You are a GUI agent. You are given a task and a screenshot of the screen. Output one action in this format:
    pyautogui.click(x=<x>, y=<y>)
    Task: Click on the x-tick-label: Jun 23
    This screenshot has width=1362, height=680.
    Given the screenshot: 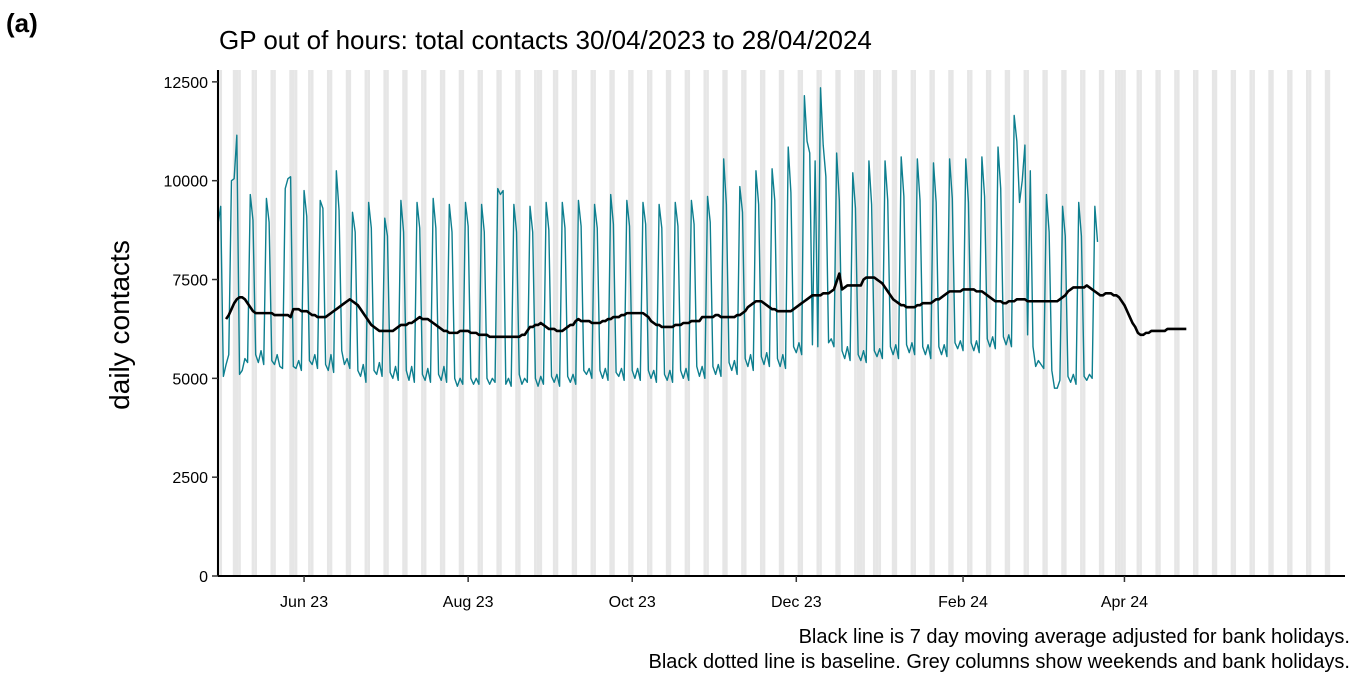 What is the action you would take?
    pyautogui.click(x=304, y=602)
    